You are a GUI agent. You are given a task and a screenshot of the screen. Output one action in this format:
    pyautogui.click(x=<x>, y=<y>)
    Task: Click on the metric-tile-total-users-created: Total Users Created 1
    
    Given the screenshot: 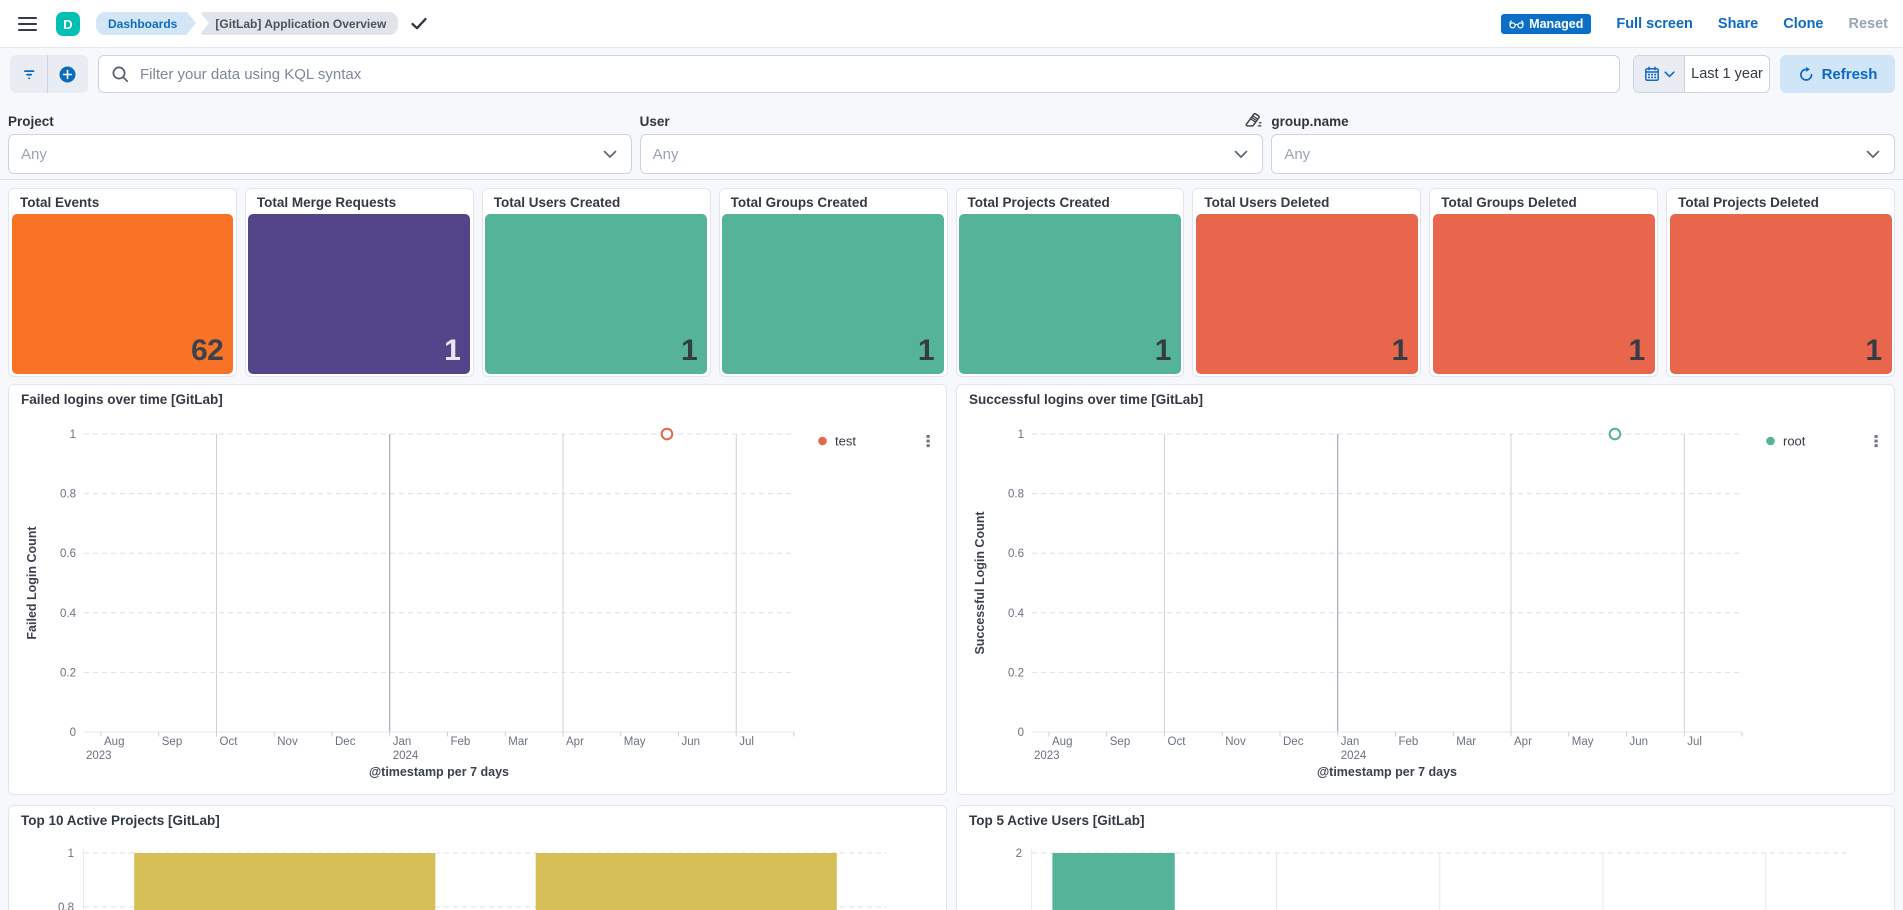 What is the action you would take?
    pyautogui.click(x=596, y=282)
    